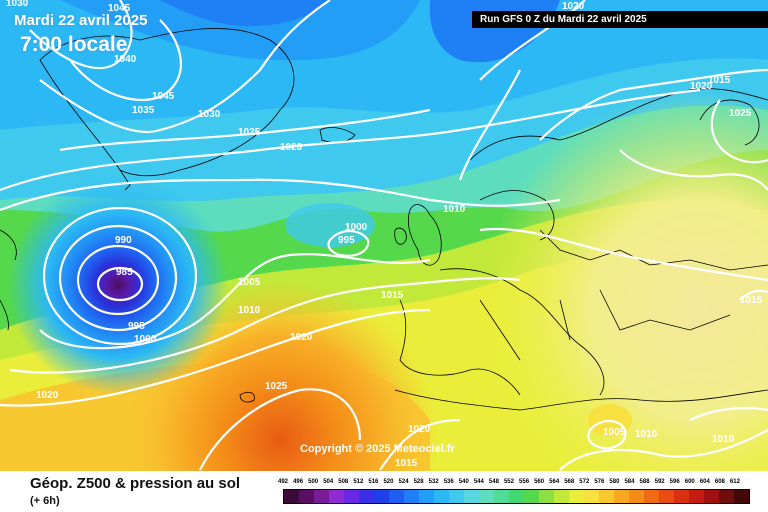 The width and height of the screenshot is (768, 512). Describe the element at coordinates (629, 482) in the screenshot. I see `color-scale-label: 584` at that location.